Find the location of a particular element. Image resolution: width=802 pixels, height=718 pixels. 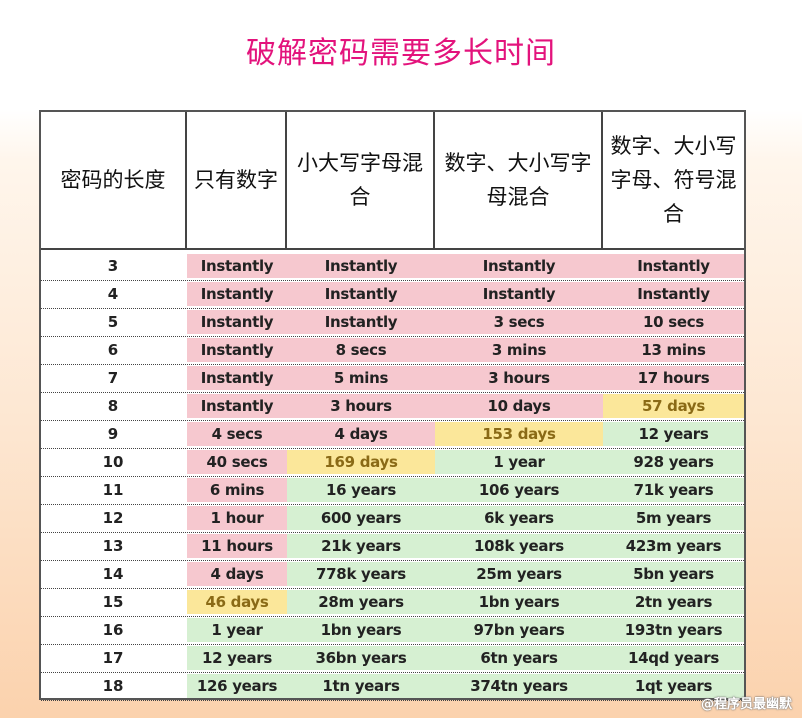

password-length-cell: 11 is located at coordinates (113, 490).